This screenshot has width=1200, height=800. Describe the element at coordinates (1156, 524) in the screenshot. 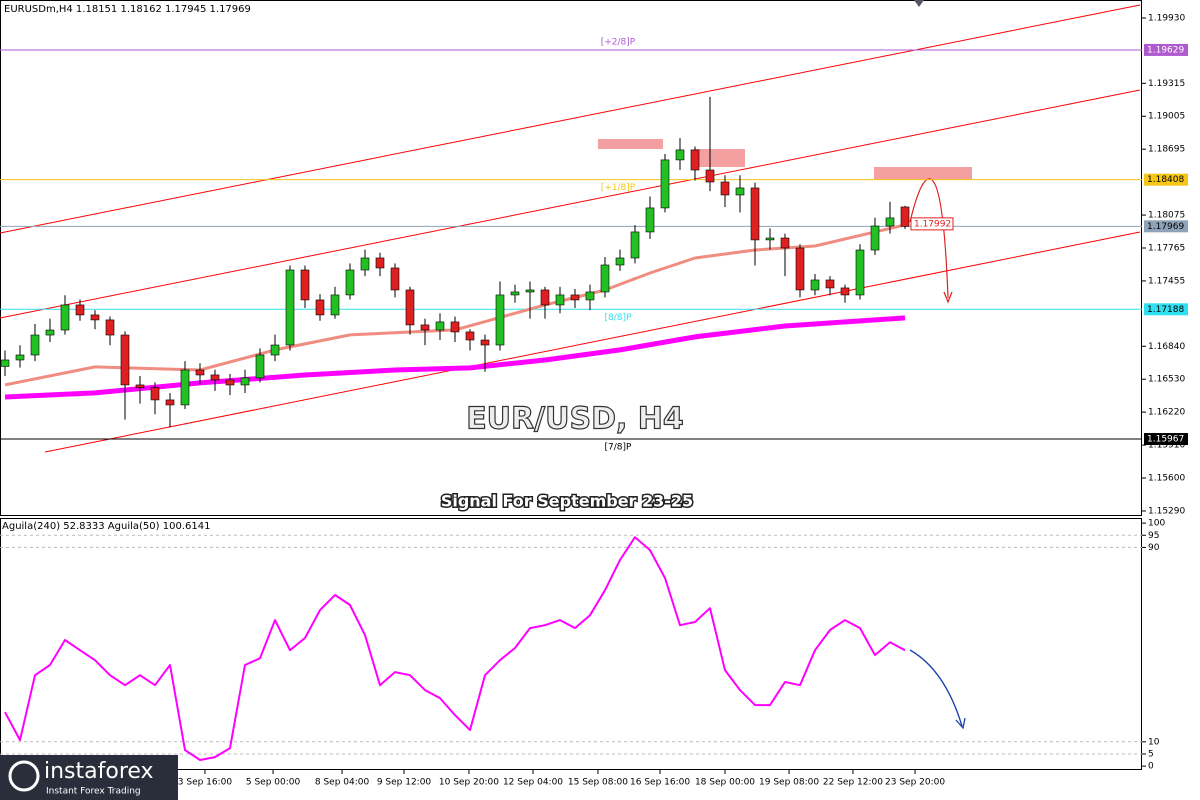

I see `y-tick-label: 100` at that location.